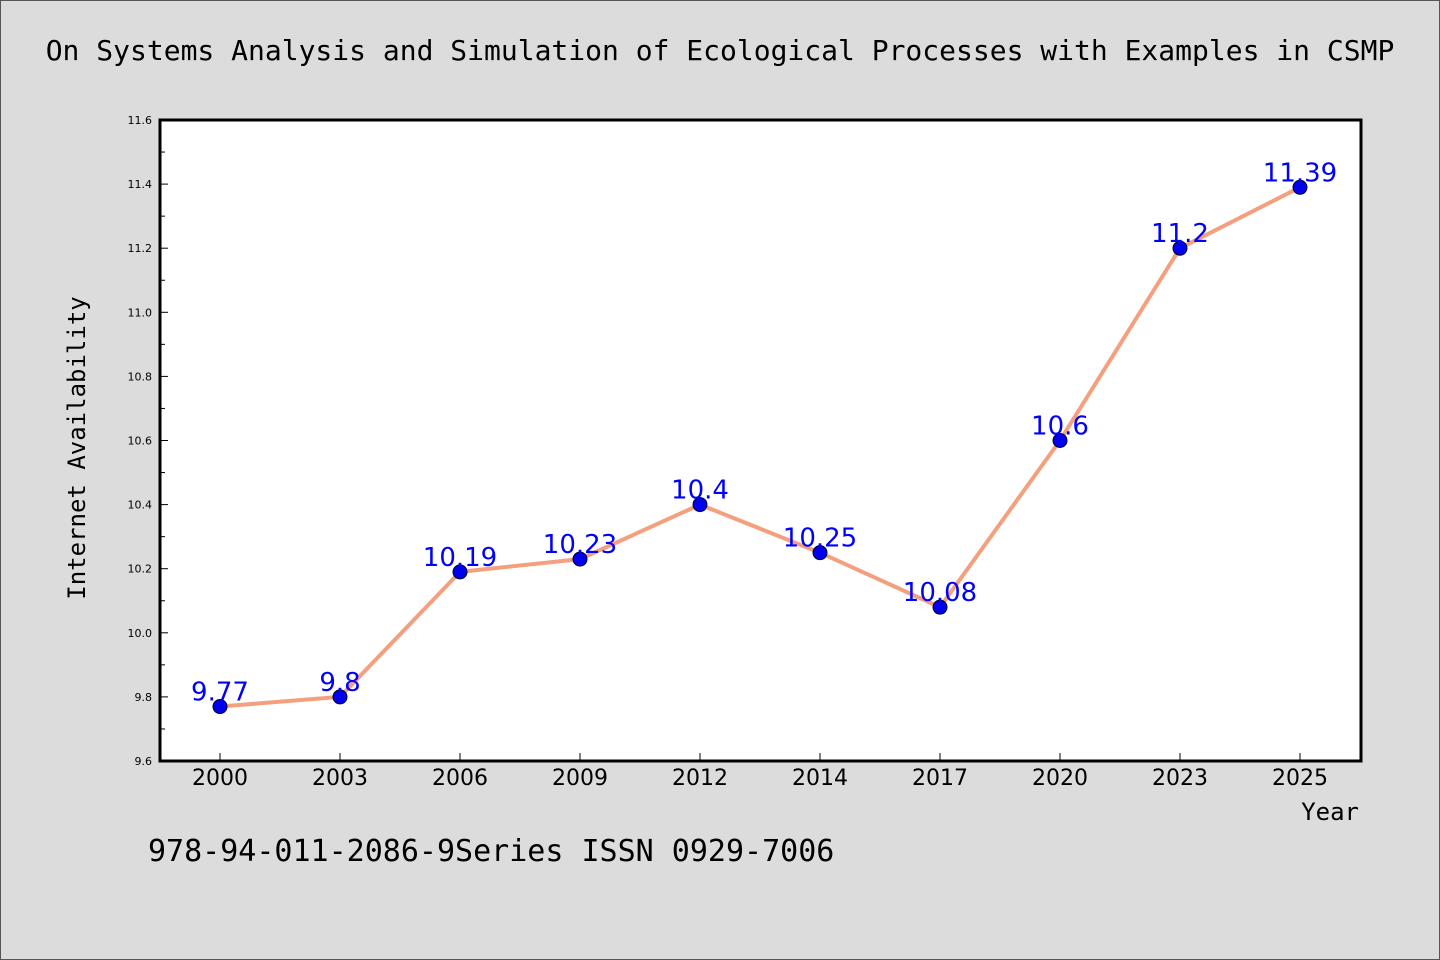 The width and height of the screenshot is (1440, 960). Describe the element at coordinates (1330, 812) in the screenshot. I see `x-axis-label: Year` at that location.